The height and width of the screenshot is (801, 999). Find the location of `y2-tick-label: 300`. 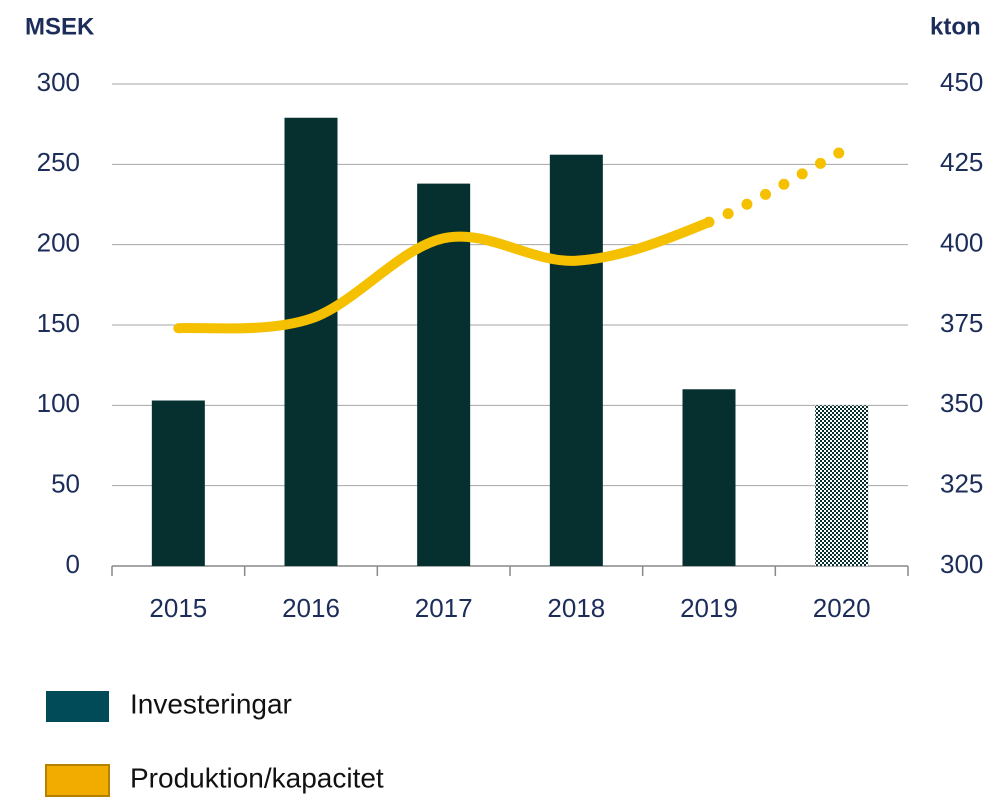

y2-tick-label: 300 is located at coordinates (961, 564).